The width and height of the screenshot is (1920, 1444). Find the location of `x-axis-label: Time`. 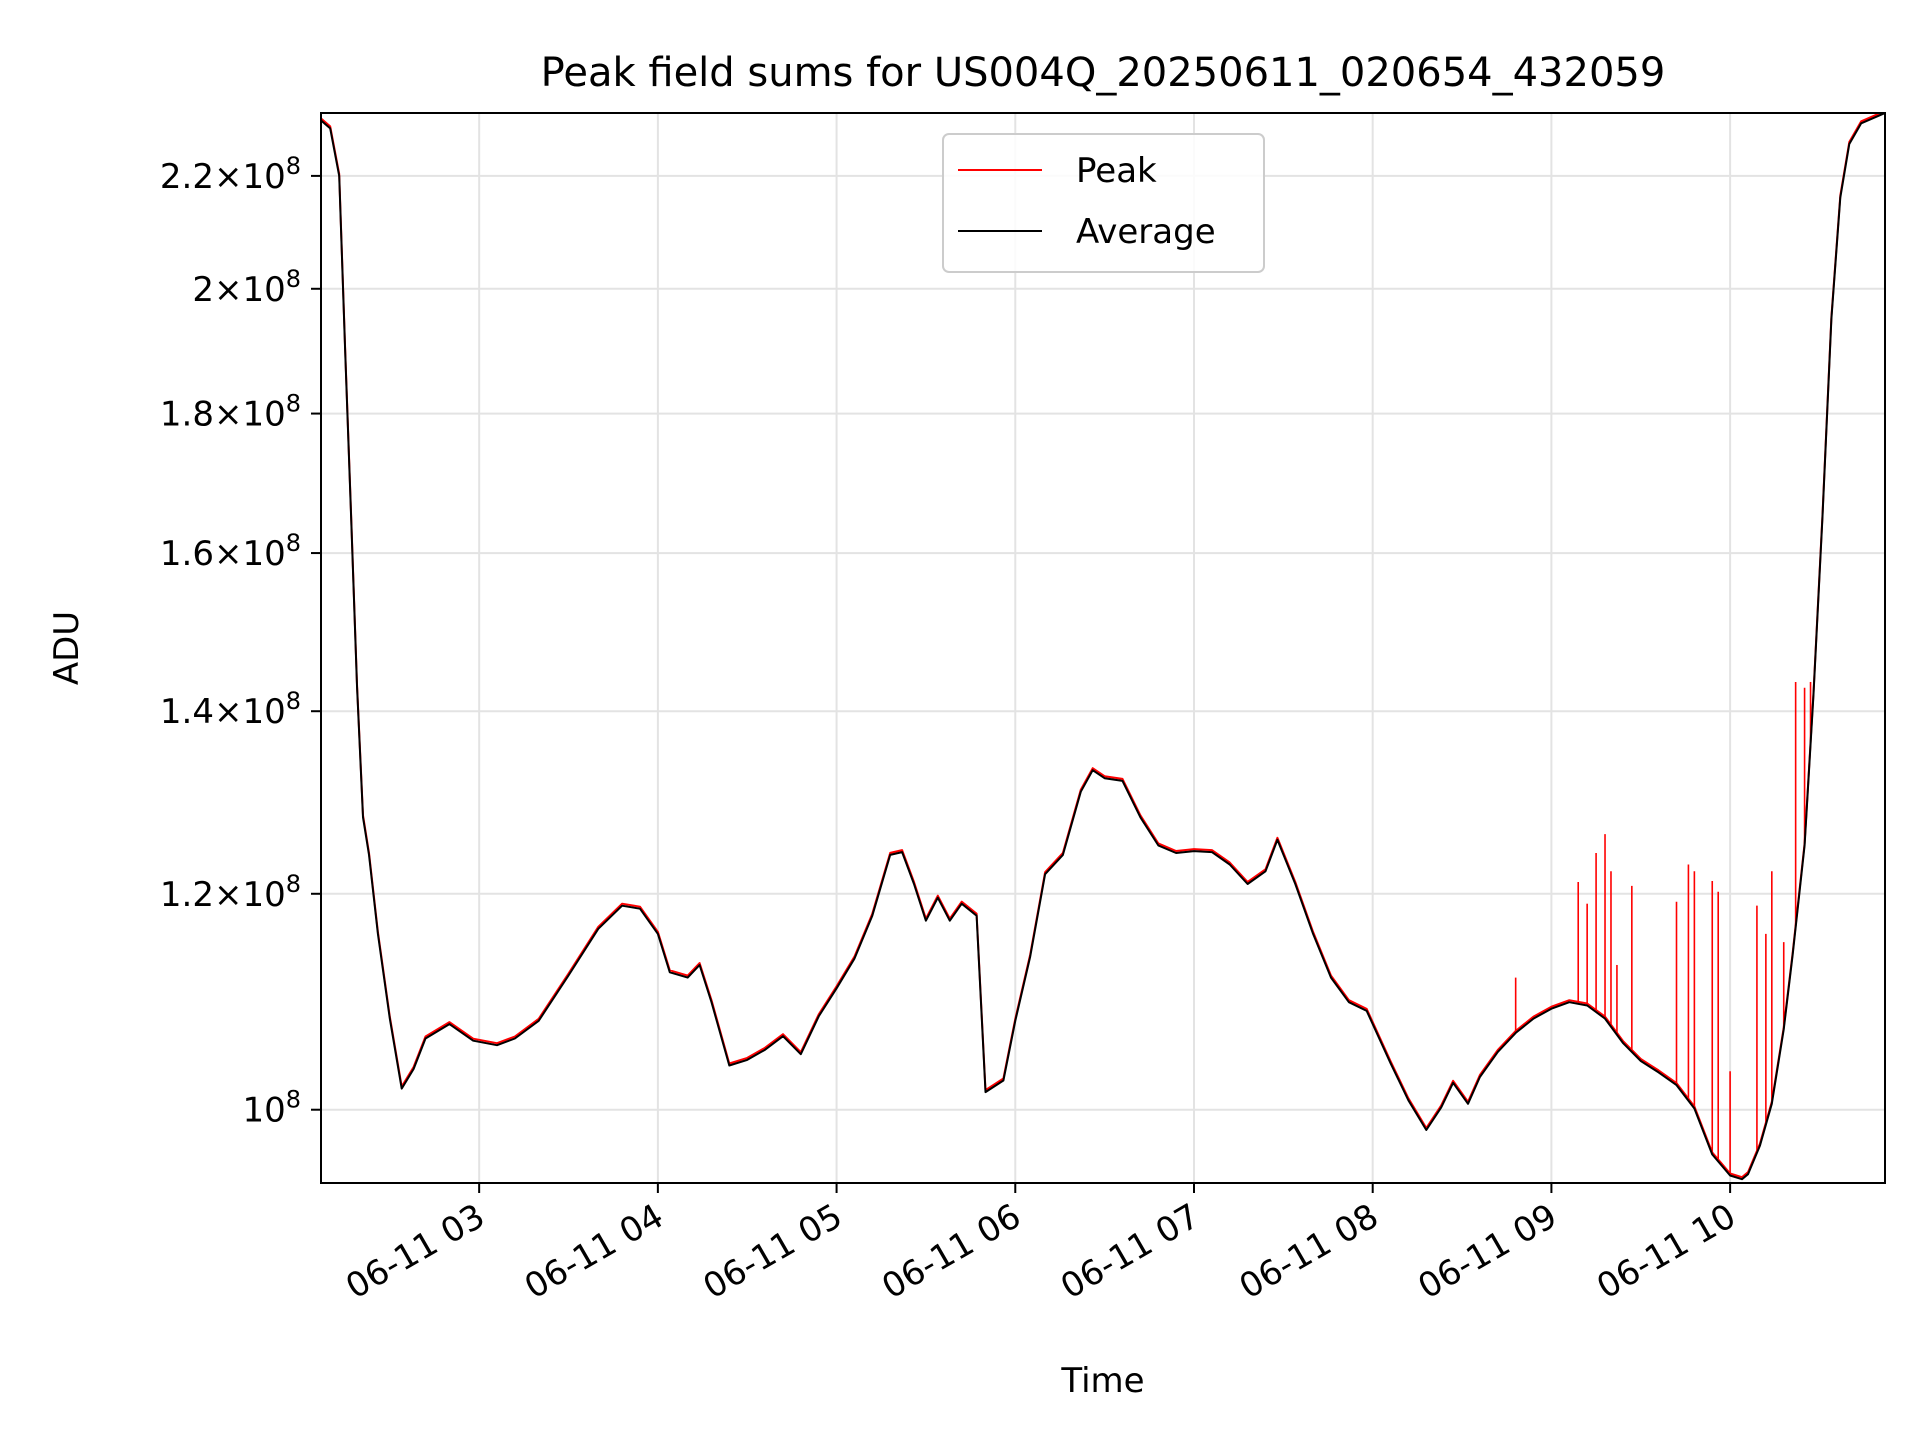

x-axis-label: Time is located at coordinates (1102, 1381).